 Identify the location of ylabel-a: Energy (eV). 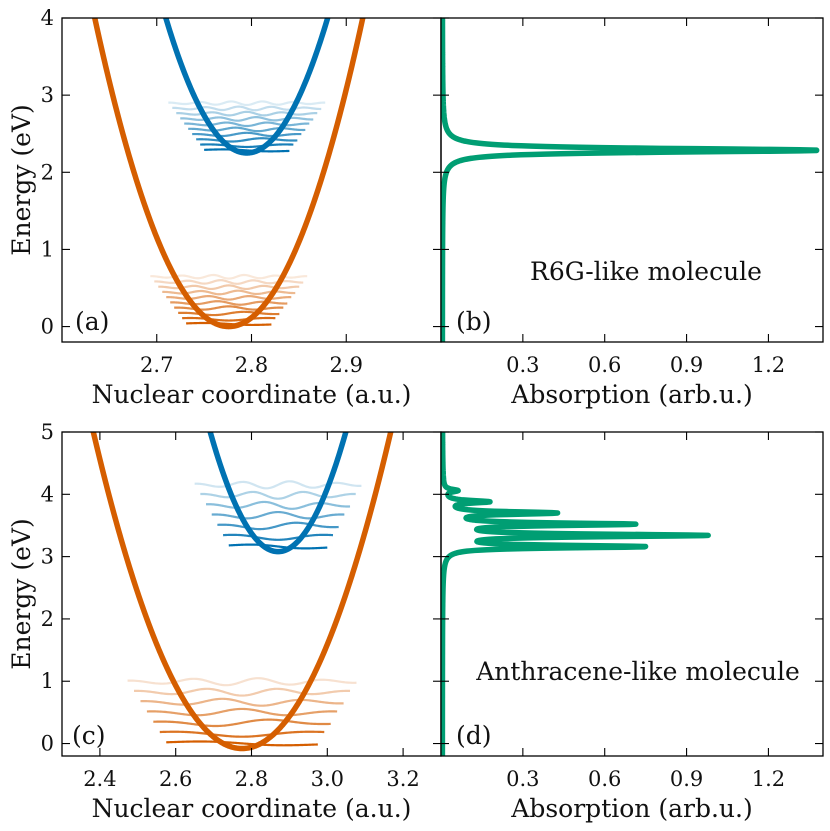
(21, 180).